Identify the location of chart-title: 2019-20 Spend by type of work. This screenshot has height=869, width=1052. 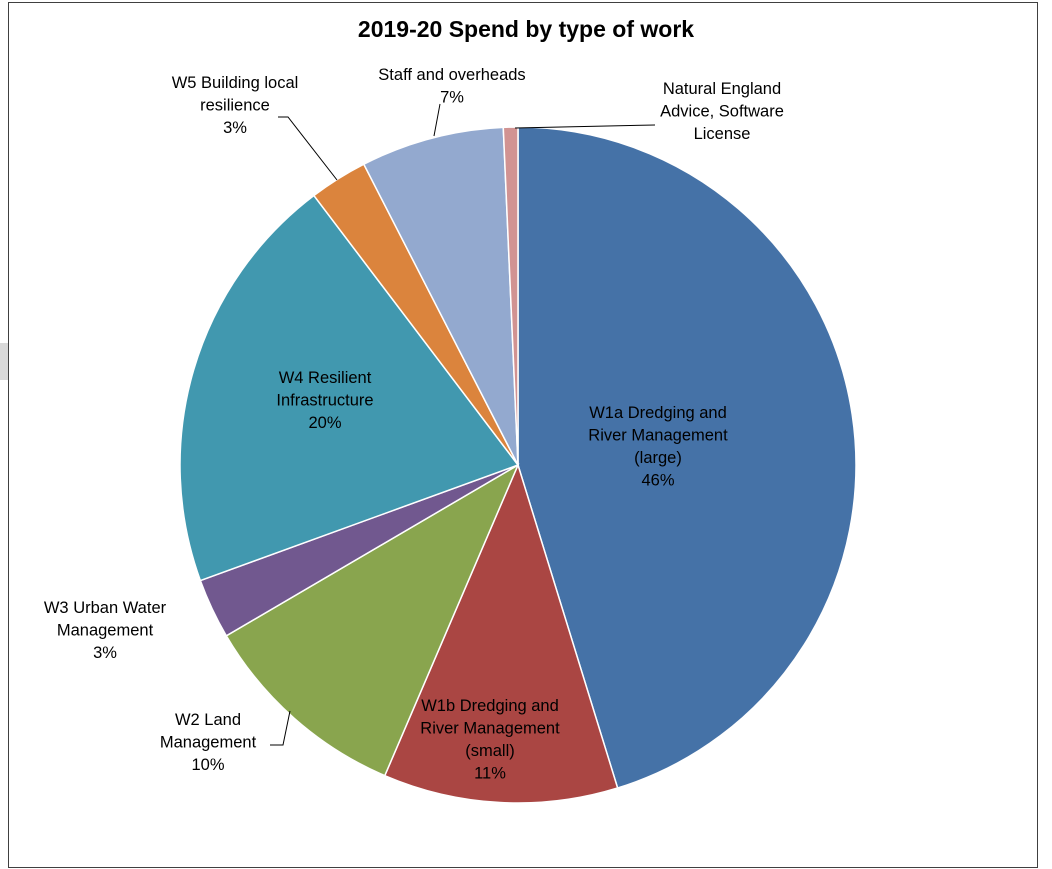
(526, 29).